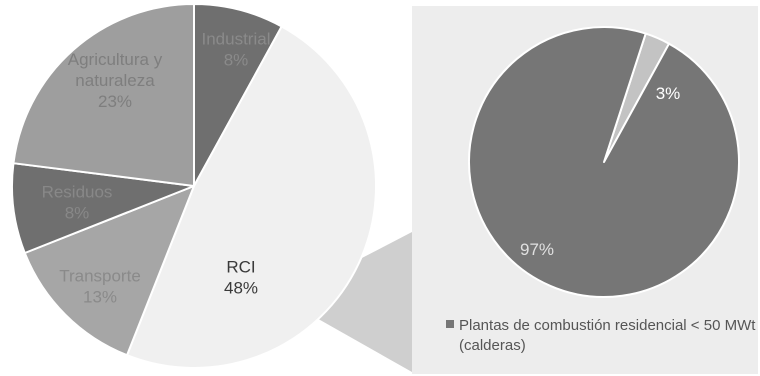  What do you see at coordinates (668, 93) in the screenshot?
I see `detail-label-3-line-1: 3%` at bounding box center [668, 93].